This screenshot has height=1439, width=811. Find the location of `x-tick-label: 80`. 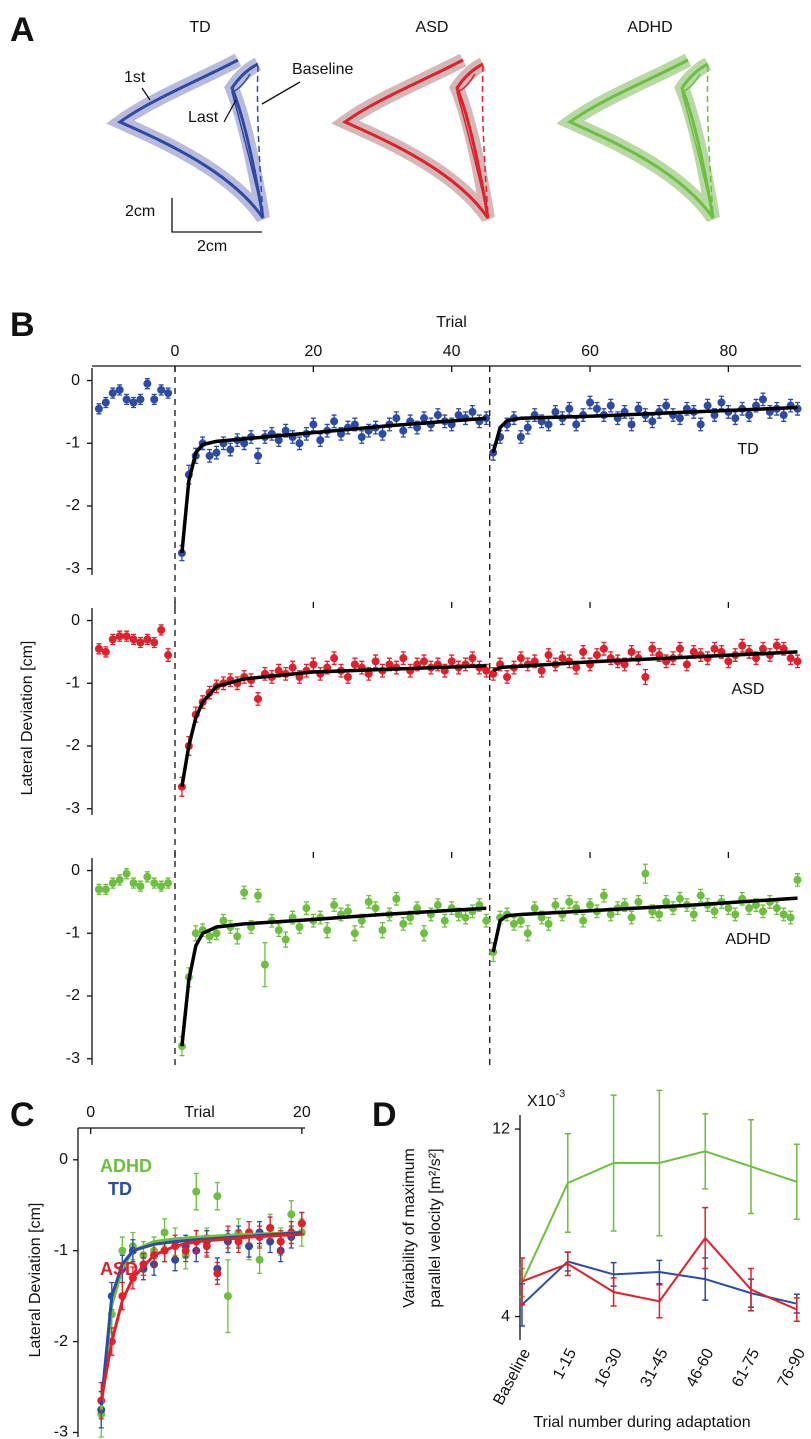

x-tick-label: 80 is located at coordinates (728, 351).